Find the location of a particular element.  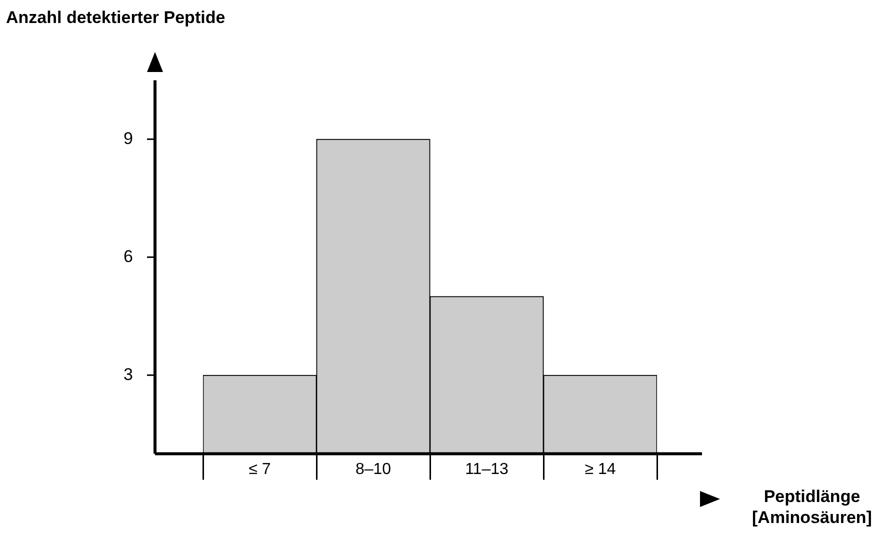

y-axis-title: Anzahl detektierter Peptide is located at coordinates (116, 18).